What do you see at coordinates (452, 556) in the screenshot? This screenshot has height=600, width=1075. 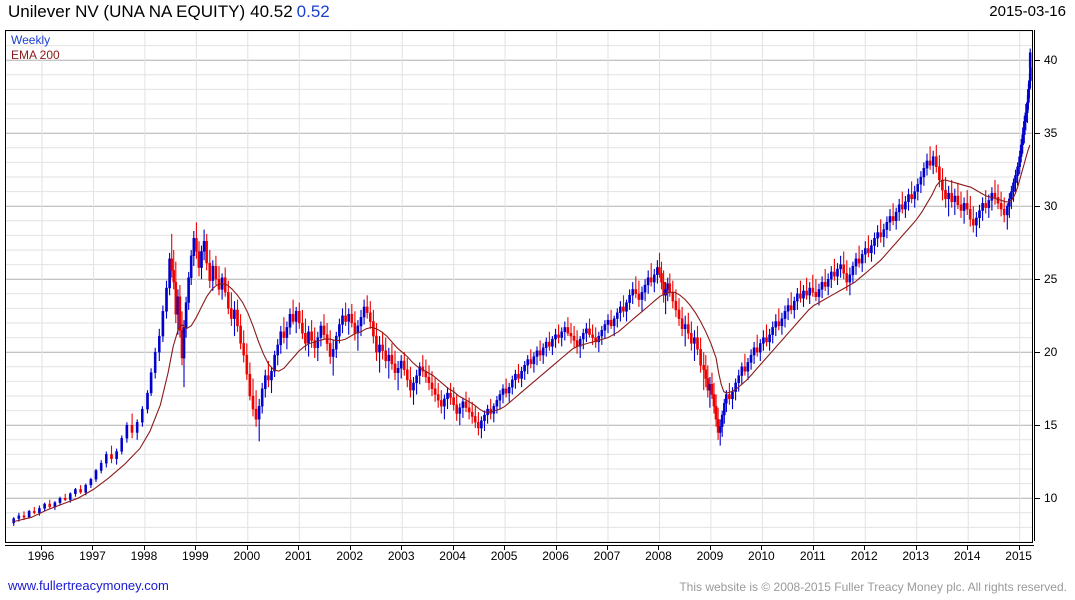 I see `x-axis-tick: 2004` at bounding box center [452, 556].